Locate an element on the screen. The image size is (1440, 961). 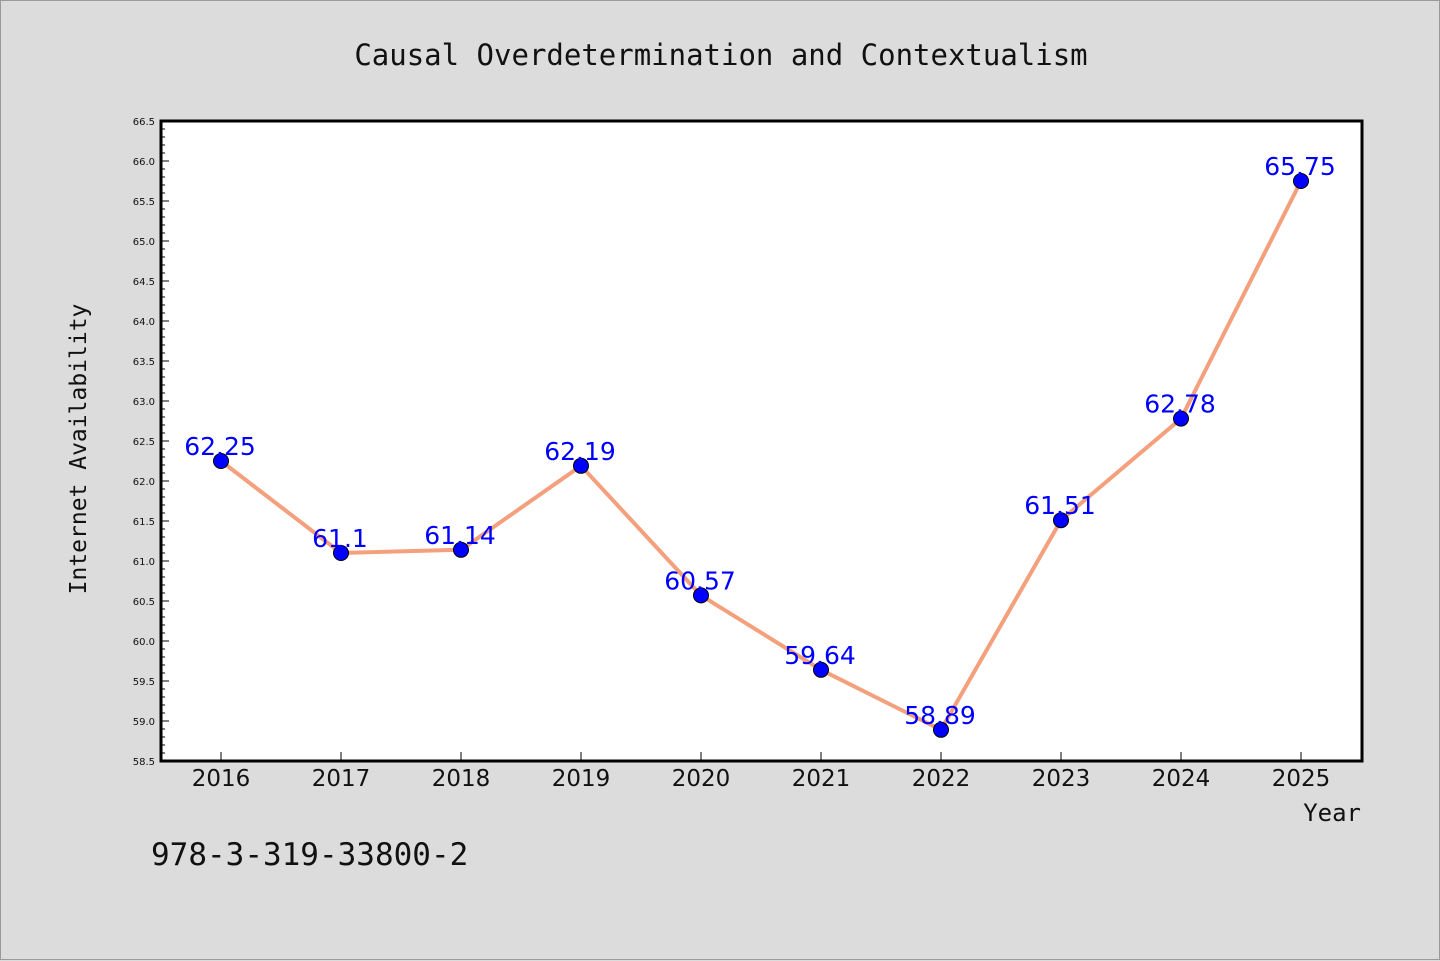
x-tick-label: 2022 is located at coordinates (941, 779).